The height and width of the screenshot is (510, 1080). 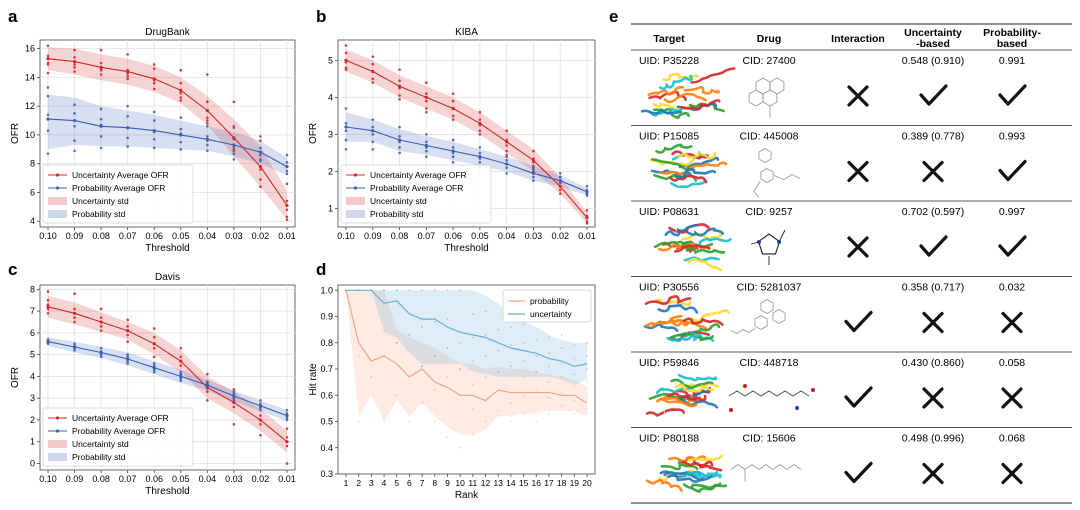 I want to click on x-tick-label: 17, so click(x=549, y=483).